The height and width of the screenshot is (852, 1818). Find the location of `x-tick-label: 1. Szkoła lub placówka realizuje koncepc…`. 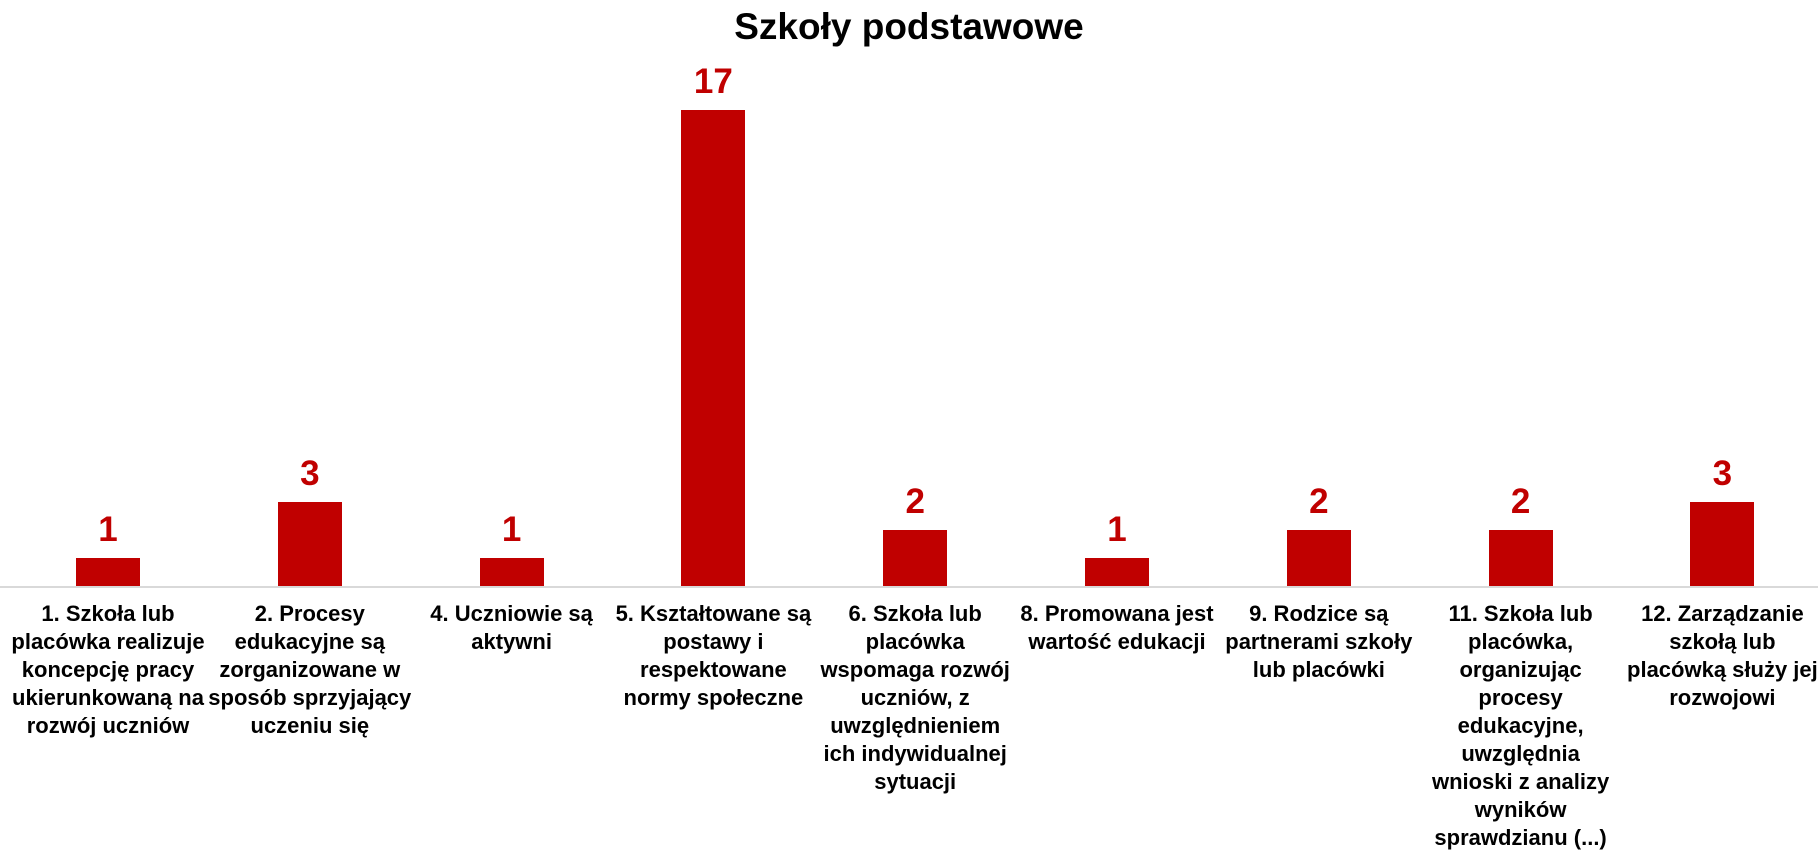

x-tick-label: 1. Szkoła lub placówka realizuje koncepc… is located at coordinates (108, 669).